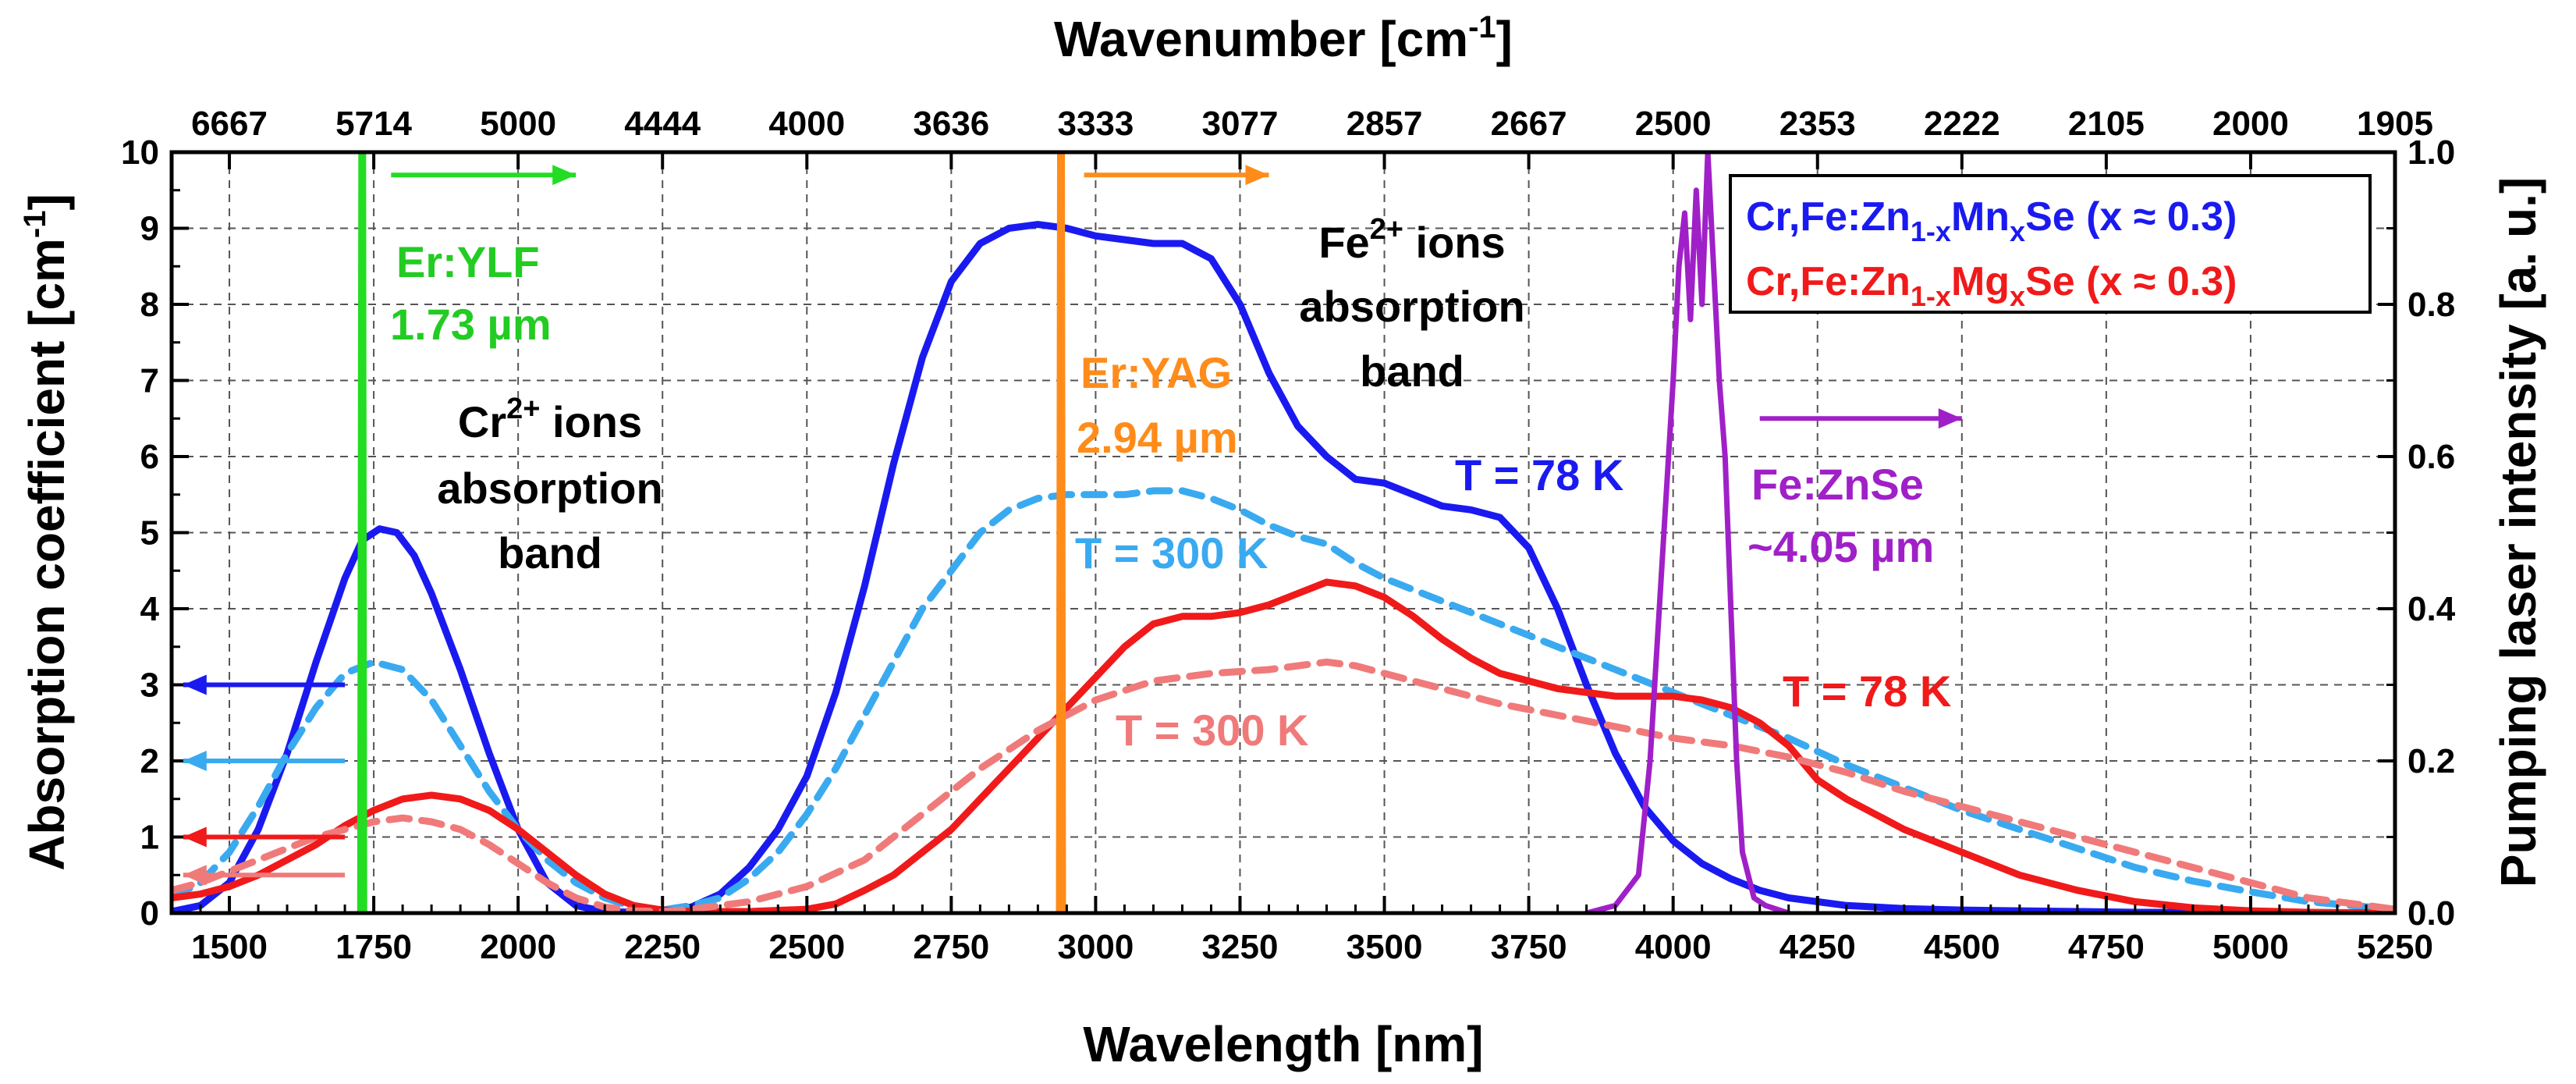 This screenshot has width=2576, height=1084. Describe the element at coordinates (1157, 437) in the screenshot. I see `er-yag-wavelength: 2.94 µm` at that location.